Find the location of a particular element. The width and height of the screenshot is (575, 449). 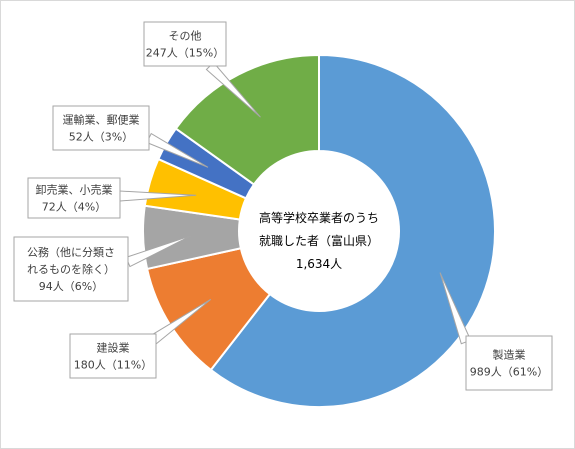

callout-category: 運輸業、郵便業 is located at coordinates (101, 120).